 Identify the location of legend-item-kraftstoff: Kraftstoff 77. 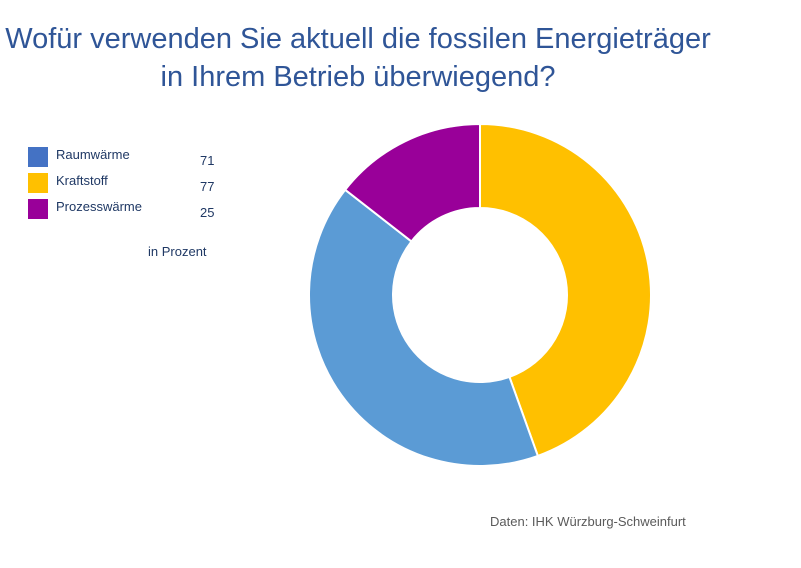
(128, 184).